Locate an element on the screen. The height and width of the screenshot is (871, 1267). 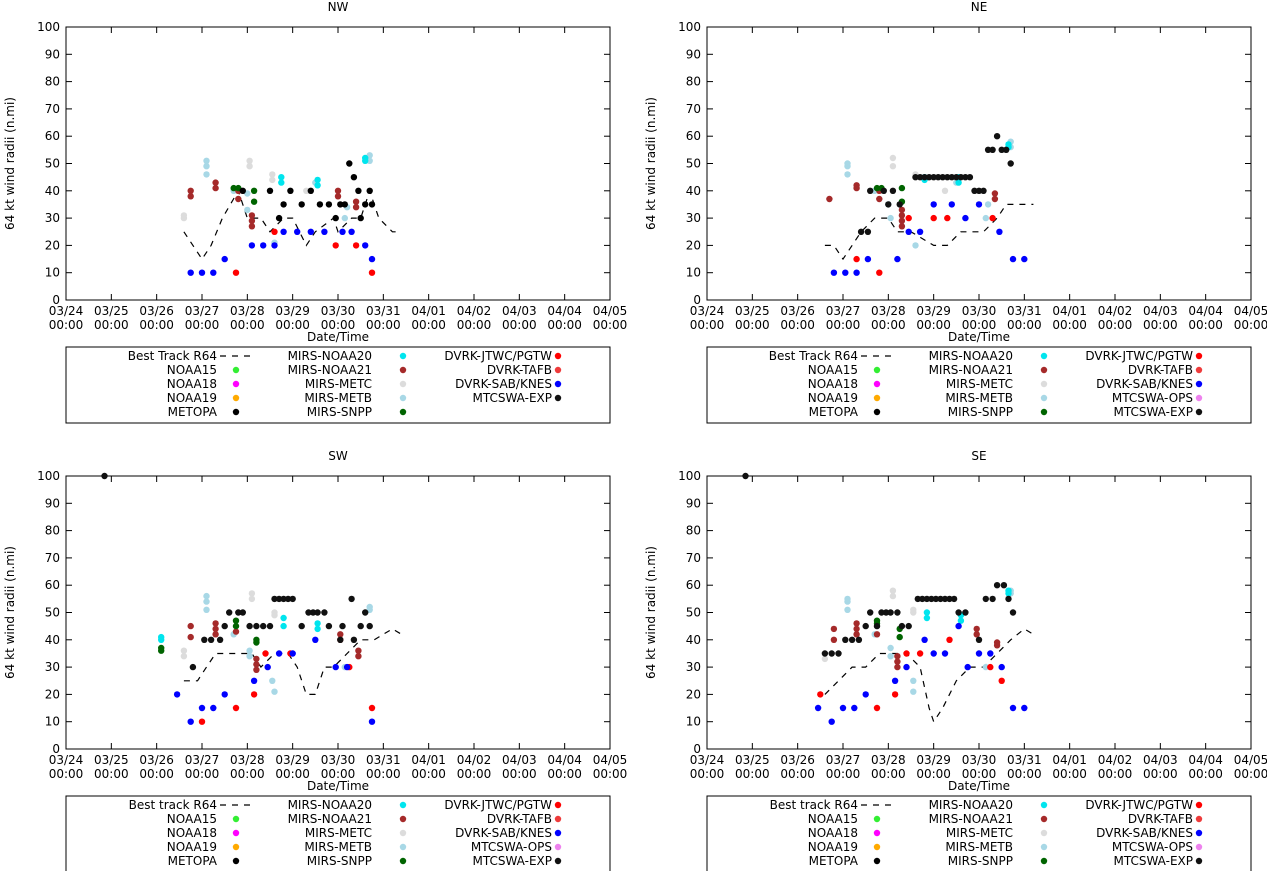
y-tick-label: 20 is located at coordinates (693, 245).